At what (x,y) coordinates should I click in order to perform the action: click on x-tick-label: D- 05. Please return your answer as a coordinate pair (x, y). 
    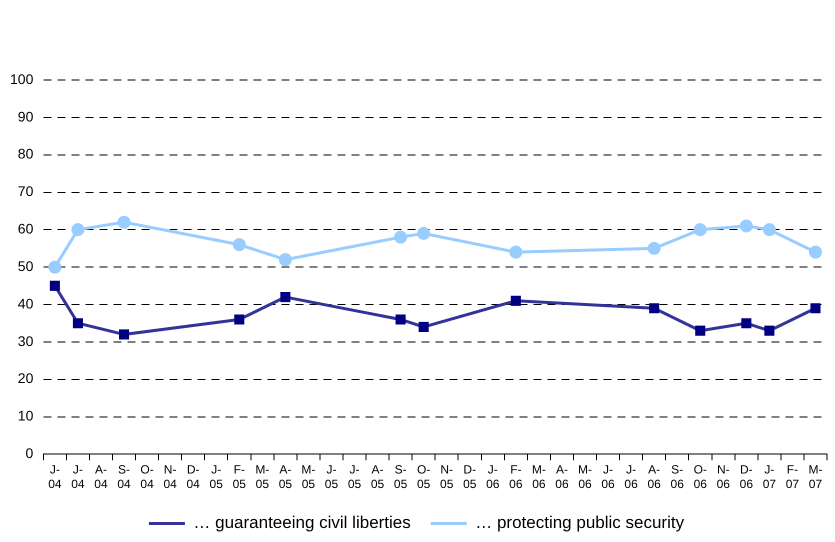
    Looking at the image, I should click on (470, 477).